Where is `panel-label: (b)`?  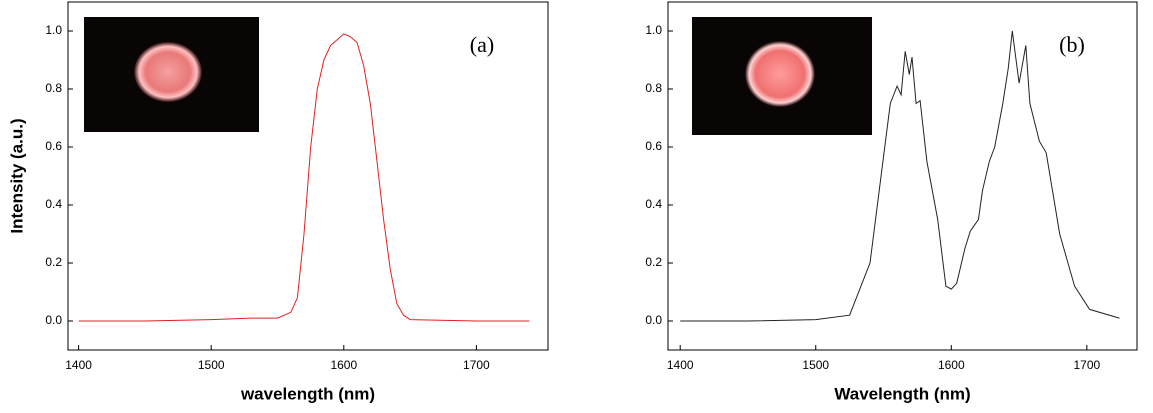
panel-label: (b) is located at coordinates (1072, 44).